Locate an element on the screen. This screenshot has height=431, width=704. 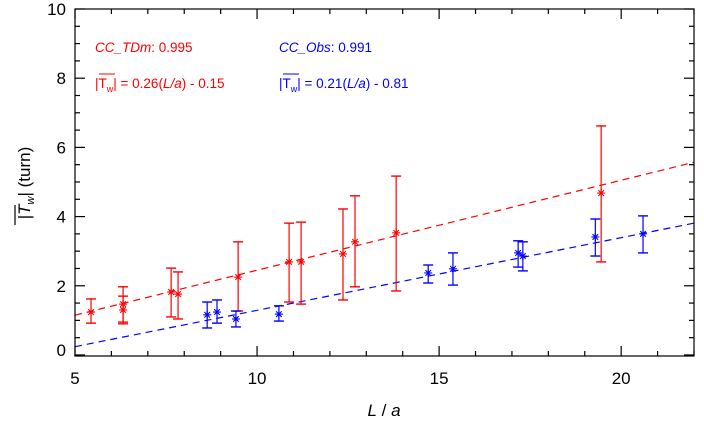
svg-text: |Tw| (turn) is located at coordinates (26, 183).